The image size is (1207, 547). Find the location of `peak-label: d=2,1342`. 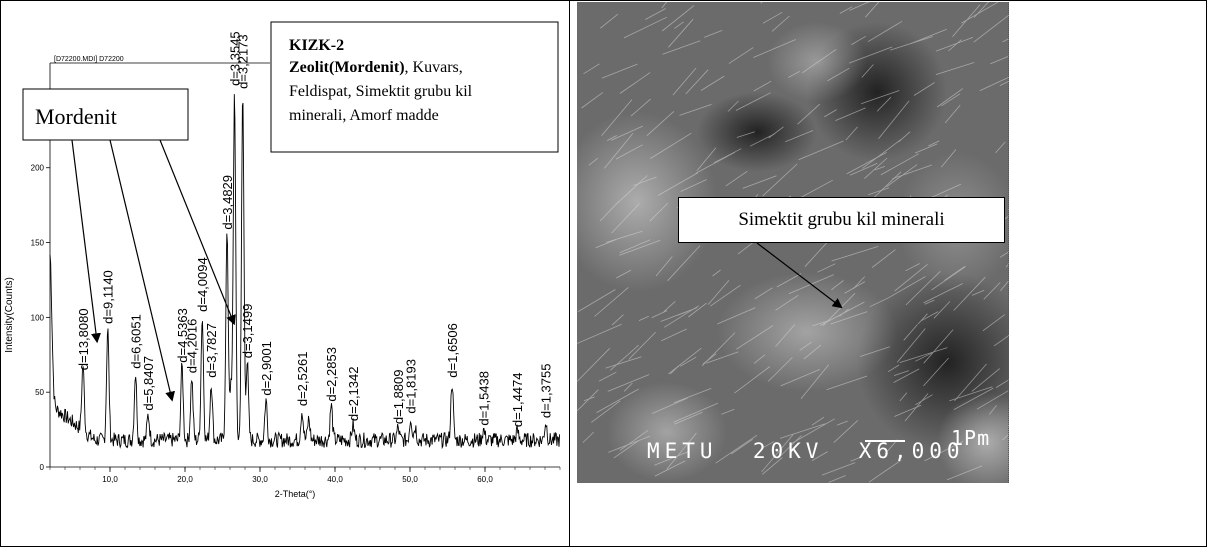

peak-label: d=2,1342 is located at coordinates (353, 394).